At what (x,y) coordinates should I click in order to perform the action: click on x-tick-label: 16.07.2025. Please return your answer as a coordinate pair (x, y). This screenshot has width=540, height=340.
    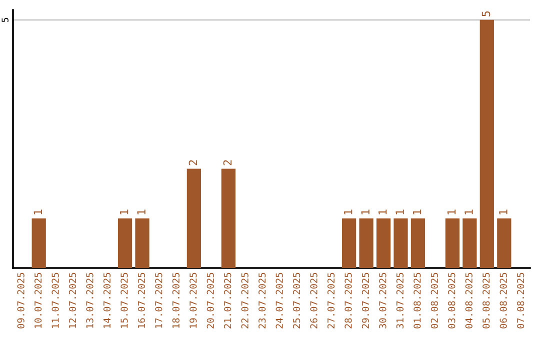
    Looking at the image, I should click on (142, 300).